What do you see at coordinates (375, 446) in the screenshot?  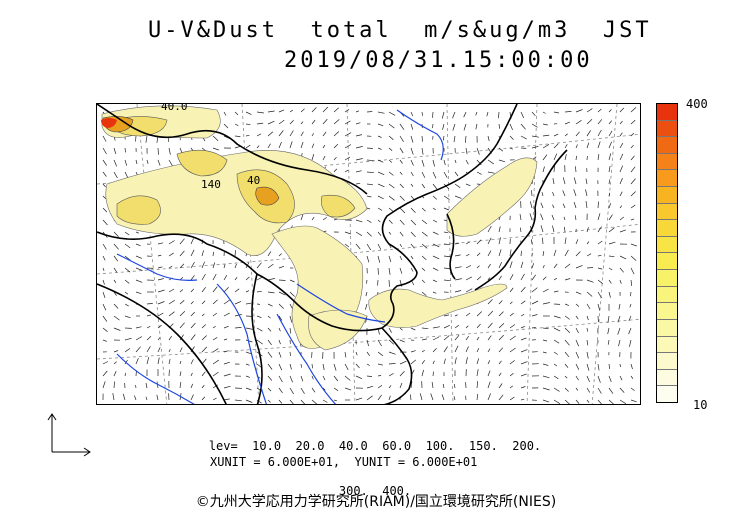 I see `levels-line-1: lev= 10.0 20.0 40.0 60.0 100. 150. 200.` at bounding box center [375, 446].